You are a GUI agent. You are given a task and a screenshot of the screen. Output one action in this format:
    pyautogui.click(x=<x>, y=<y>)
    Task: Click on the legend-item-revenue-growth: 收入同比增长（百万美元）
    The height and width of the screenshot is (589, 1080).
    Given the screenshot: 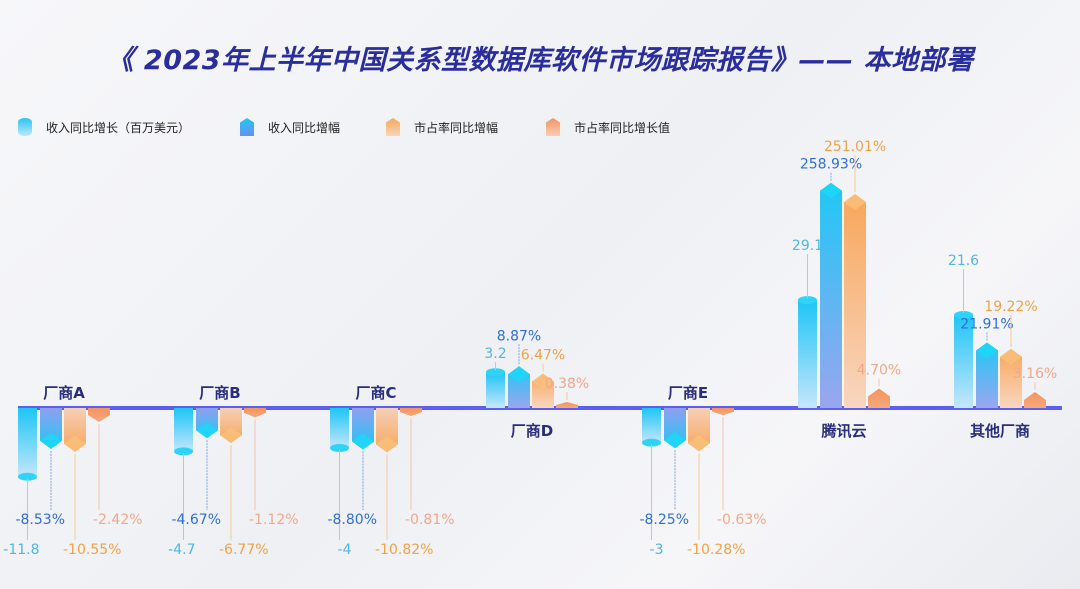 What is the action you would take?
    pyautogui.click(x=129, y=127)
    